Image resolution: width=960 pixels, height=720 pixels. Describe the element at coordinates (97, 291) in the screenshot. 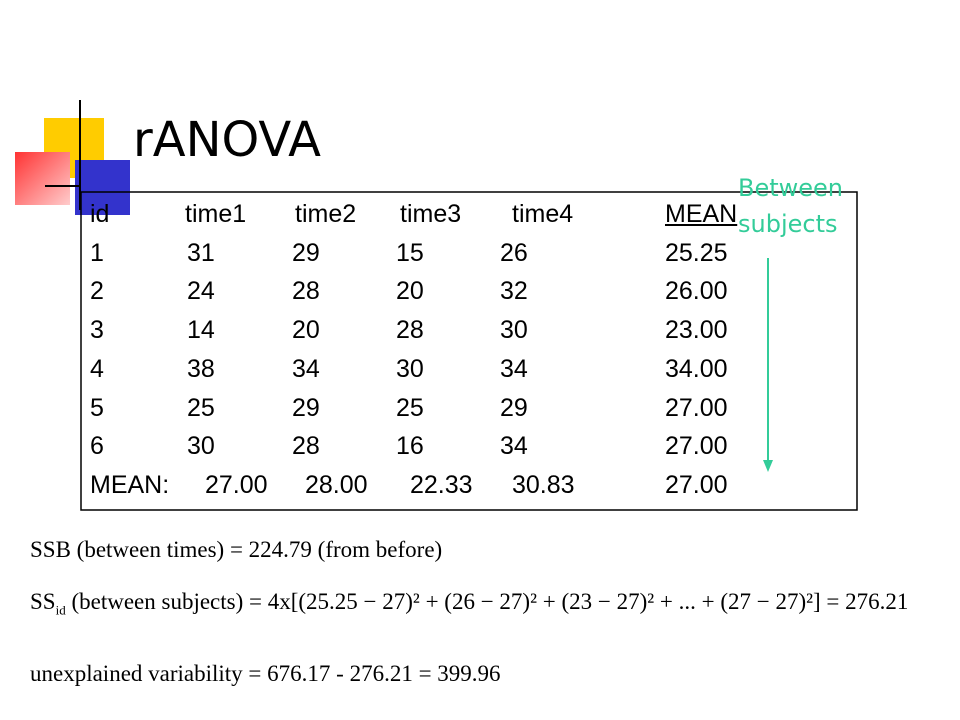

I see `table-cell: 2` at that location.